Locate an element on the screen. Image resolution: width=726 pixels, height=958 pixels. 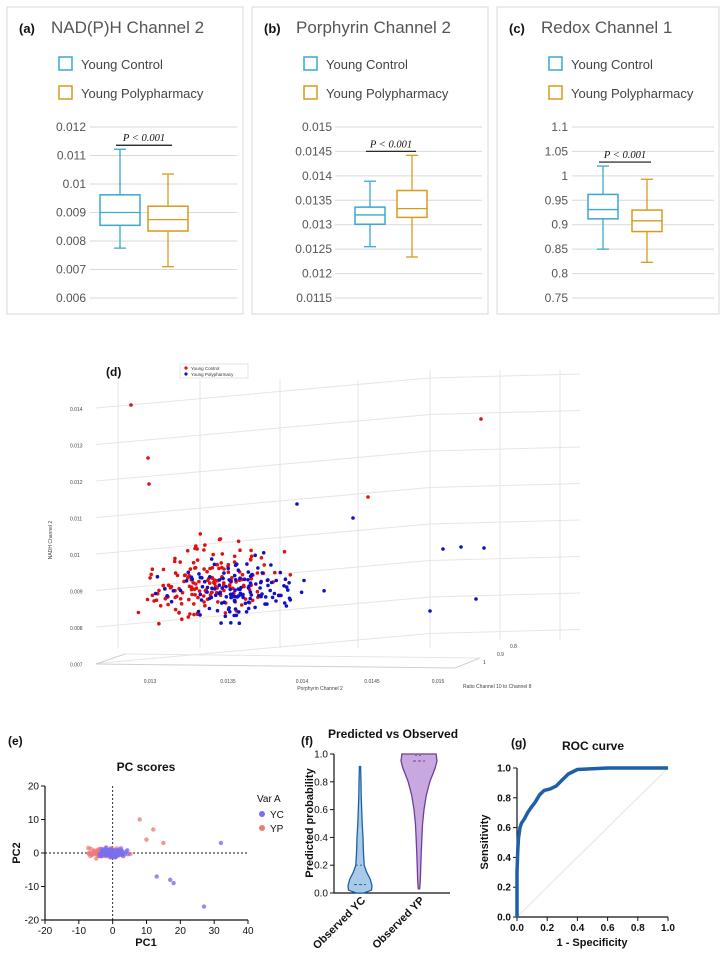
x-tick-label: 0.6 is located at coordinates (608, 928).